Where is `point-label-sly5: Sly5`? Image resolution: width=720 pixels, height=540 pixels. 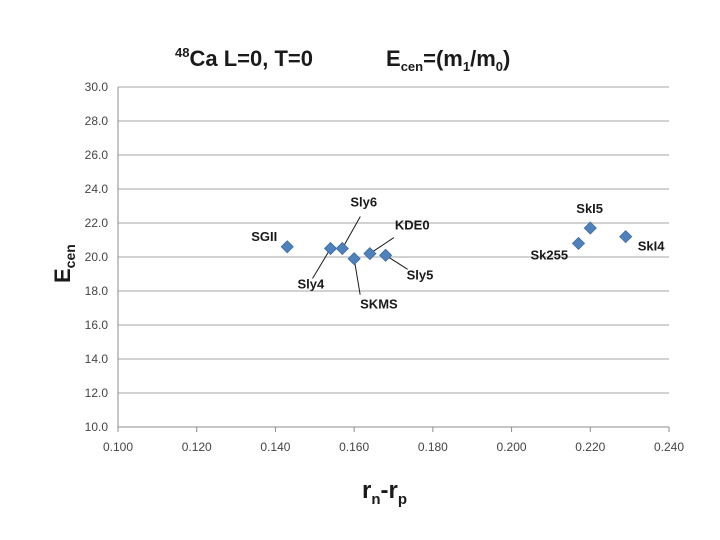
point-label-sly5: Sly5 is located at coordinates (420, 274).